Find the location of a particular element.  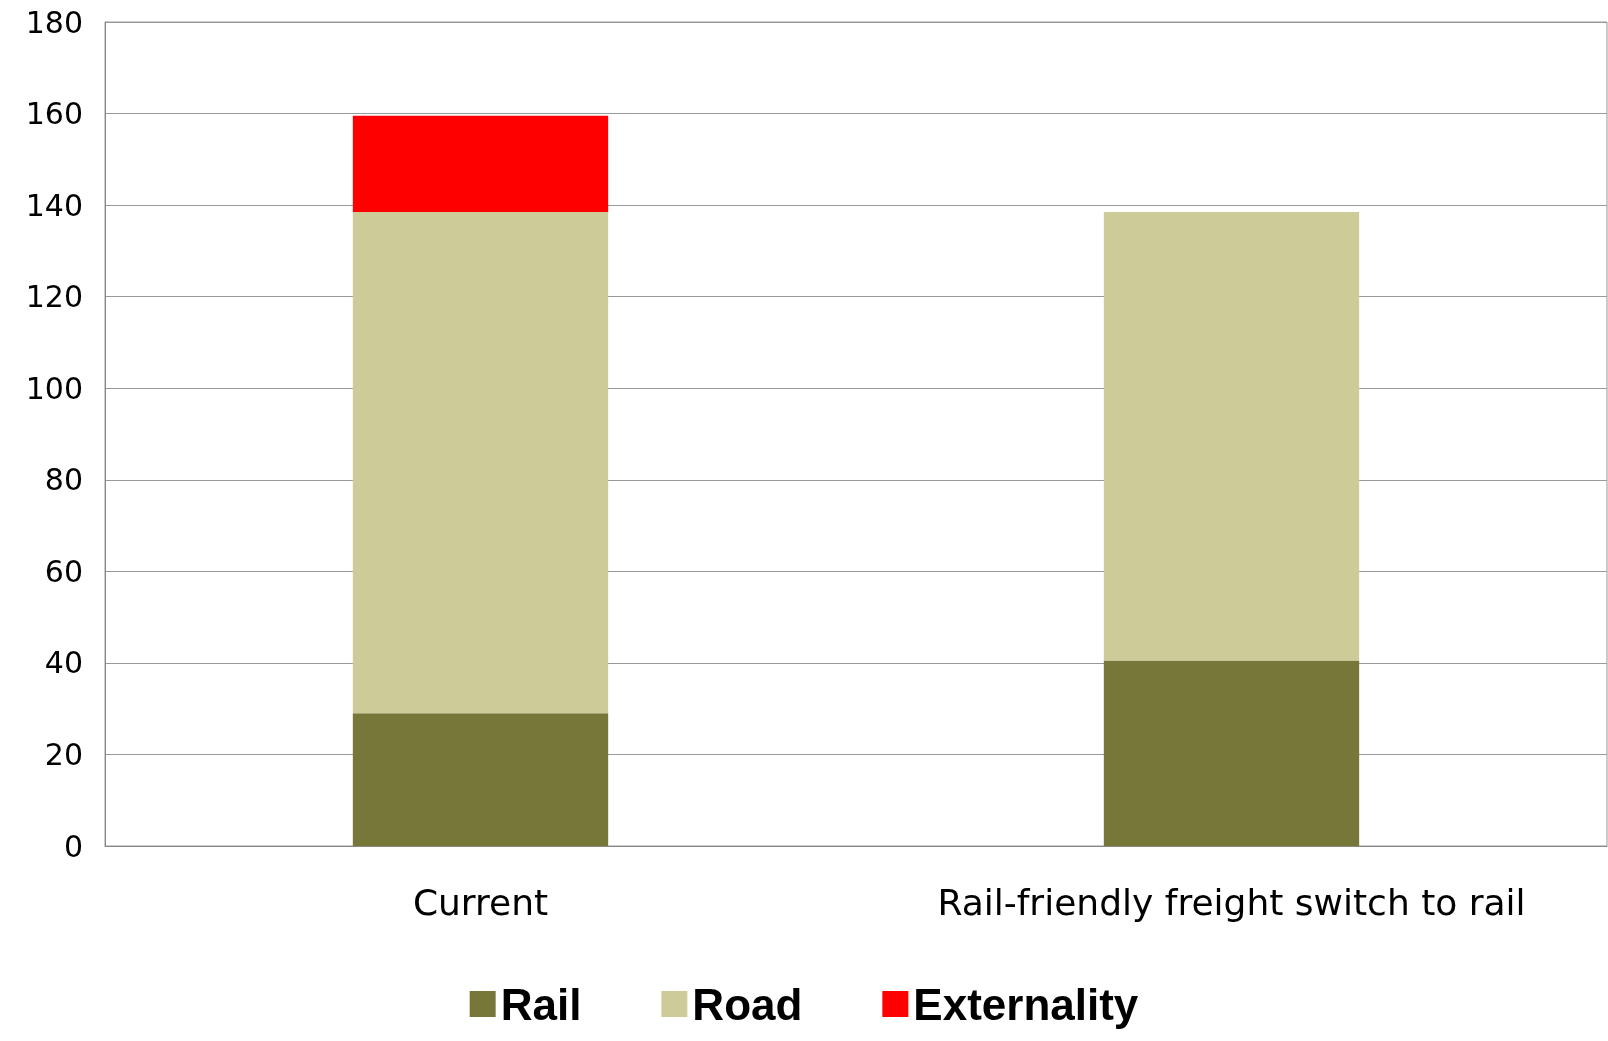

x-tick-label: Current is located at coordinates (480, 902).